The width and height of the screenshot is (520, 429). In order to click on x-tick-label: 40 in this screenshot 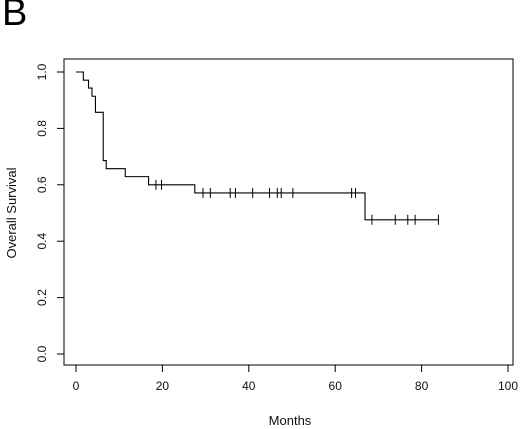, I will do `click(249, 386)`.